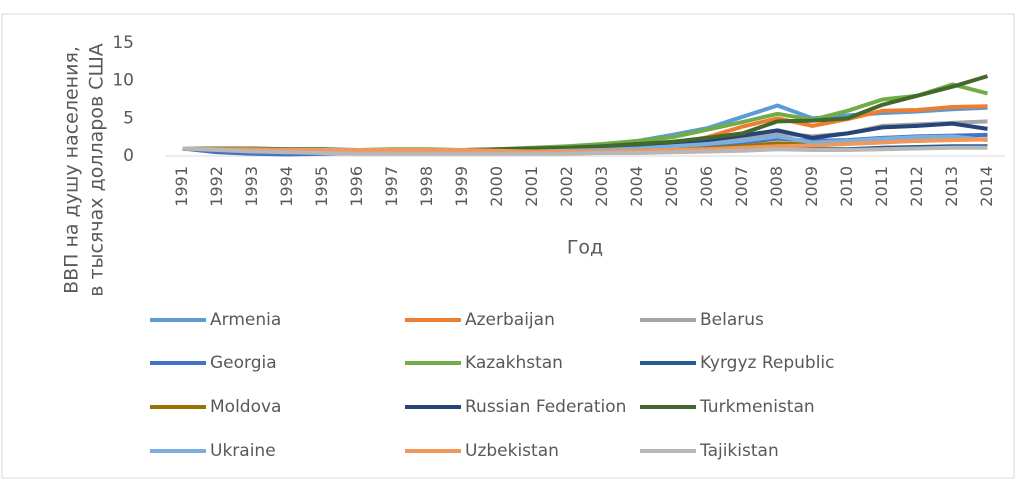 This screenshot has height=484, width=1017. What do you see at coordinates (811, 186) in the screenshot?
I see `x-tick-label: 2009` at bounding box center [811, 186].